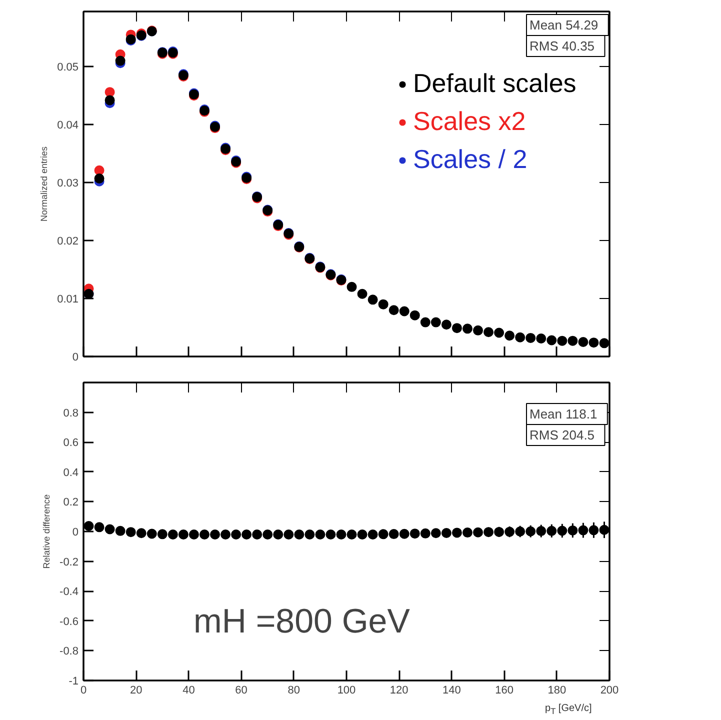 The height and width of the screenshot is (720, 721). I want to click on y-tick-label: -0.2, so click(69, 562).